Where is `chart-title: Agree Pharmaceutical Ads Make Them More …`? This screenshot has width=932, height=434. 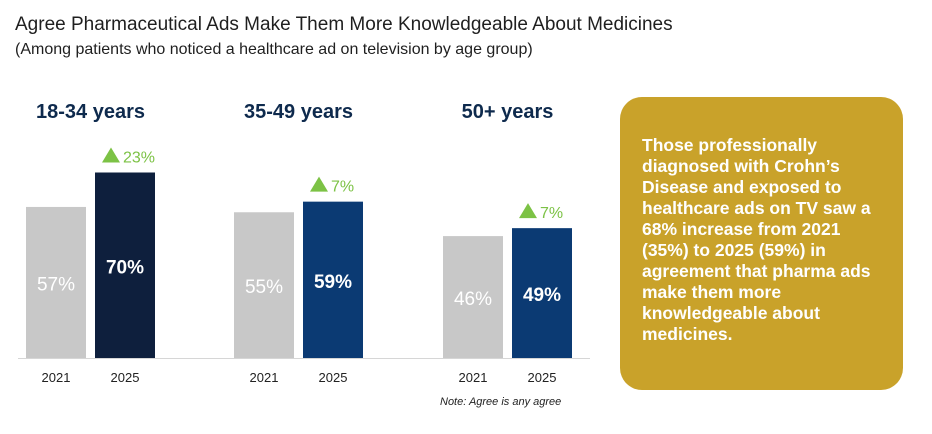
chart-title: Agree Pharmaceutical Ads Make Them More … is located at coordinates (344, 24).